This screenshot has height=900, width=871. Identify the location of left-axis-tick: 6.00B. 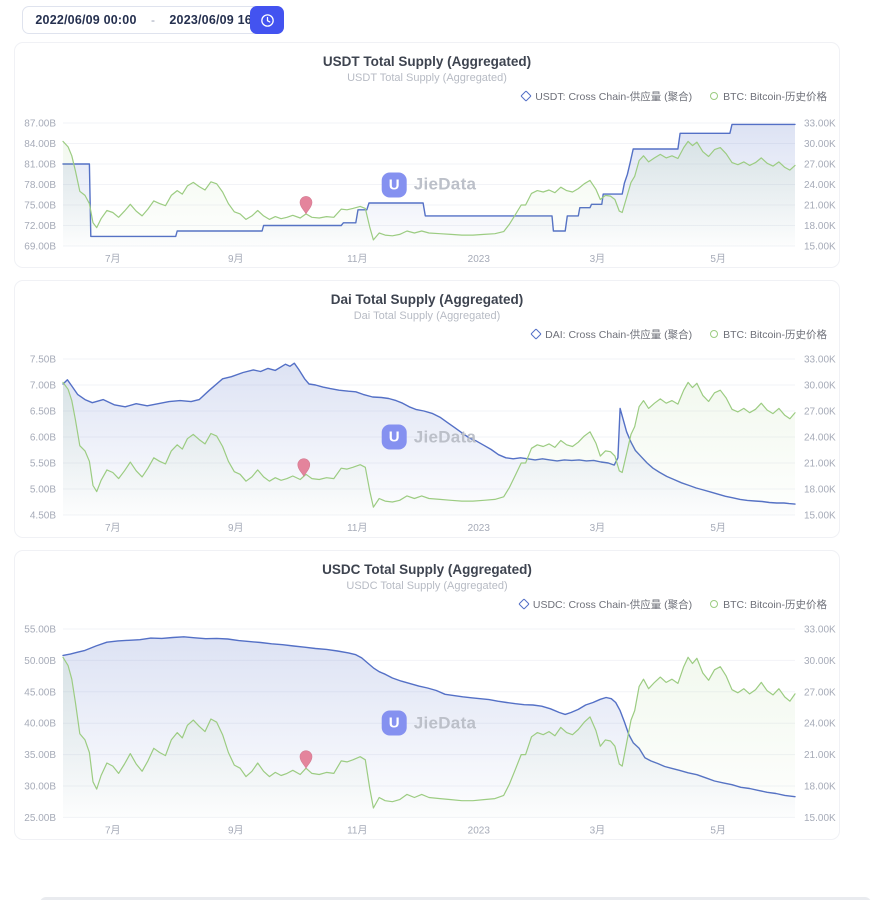
(43, 438).